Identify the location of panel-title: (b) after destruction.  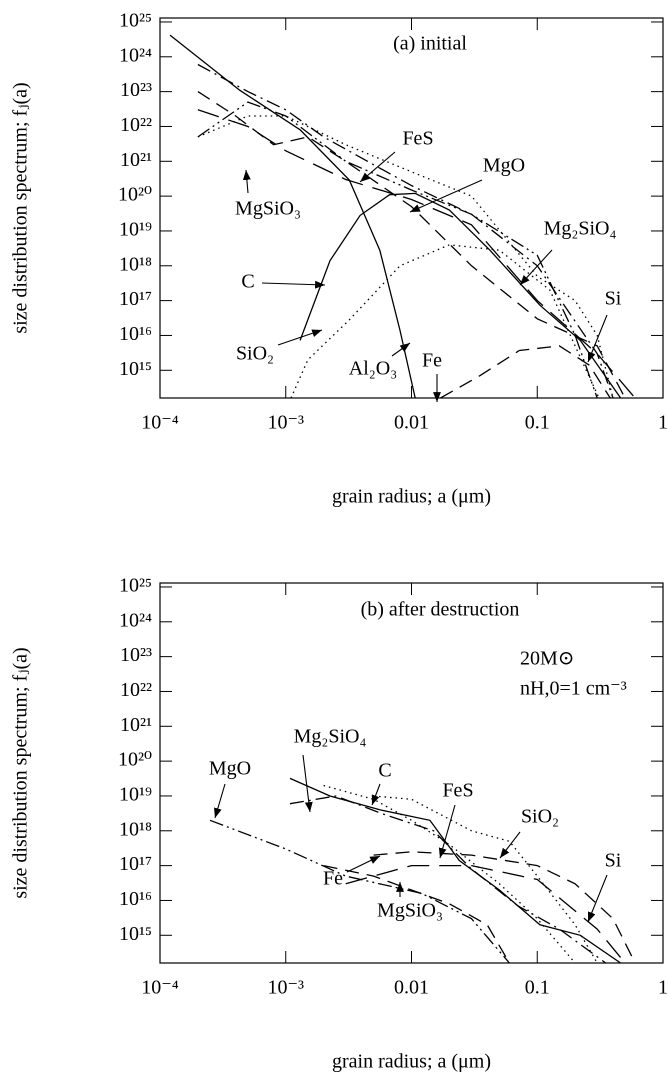
(440, 610).